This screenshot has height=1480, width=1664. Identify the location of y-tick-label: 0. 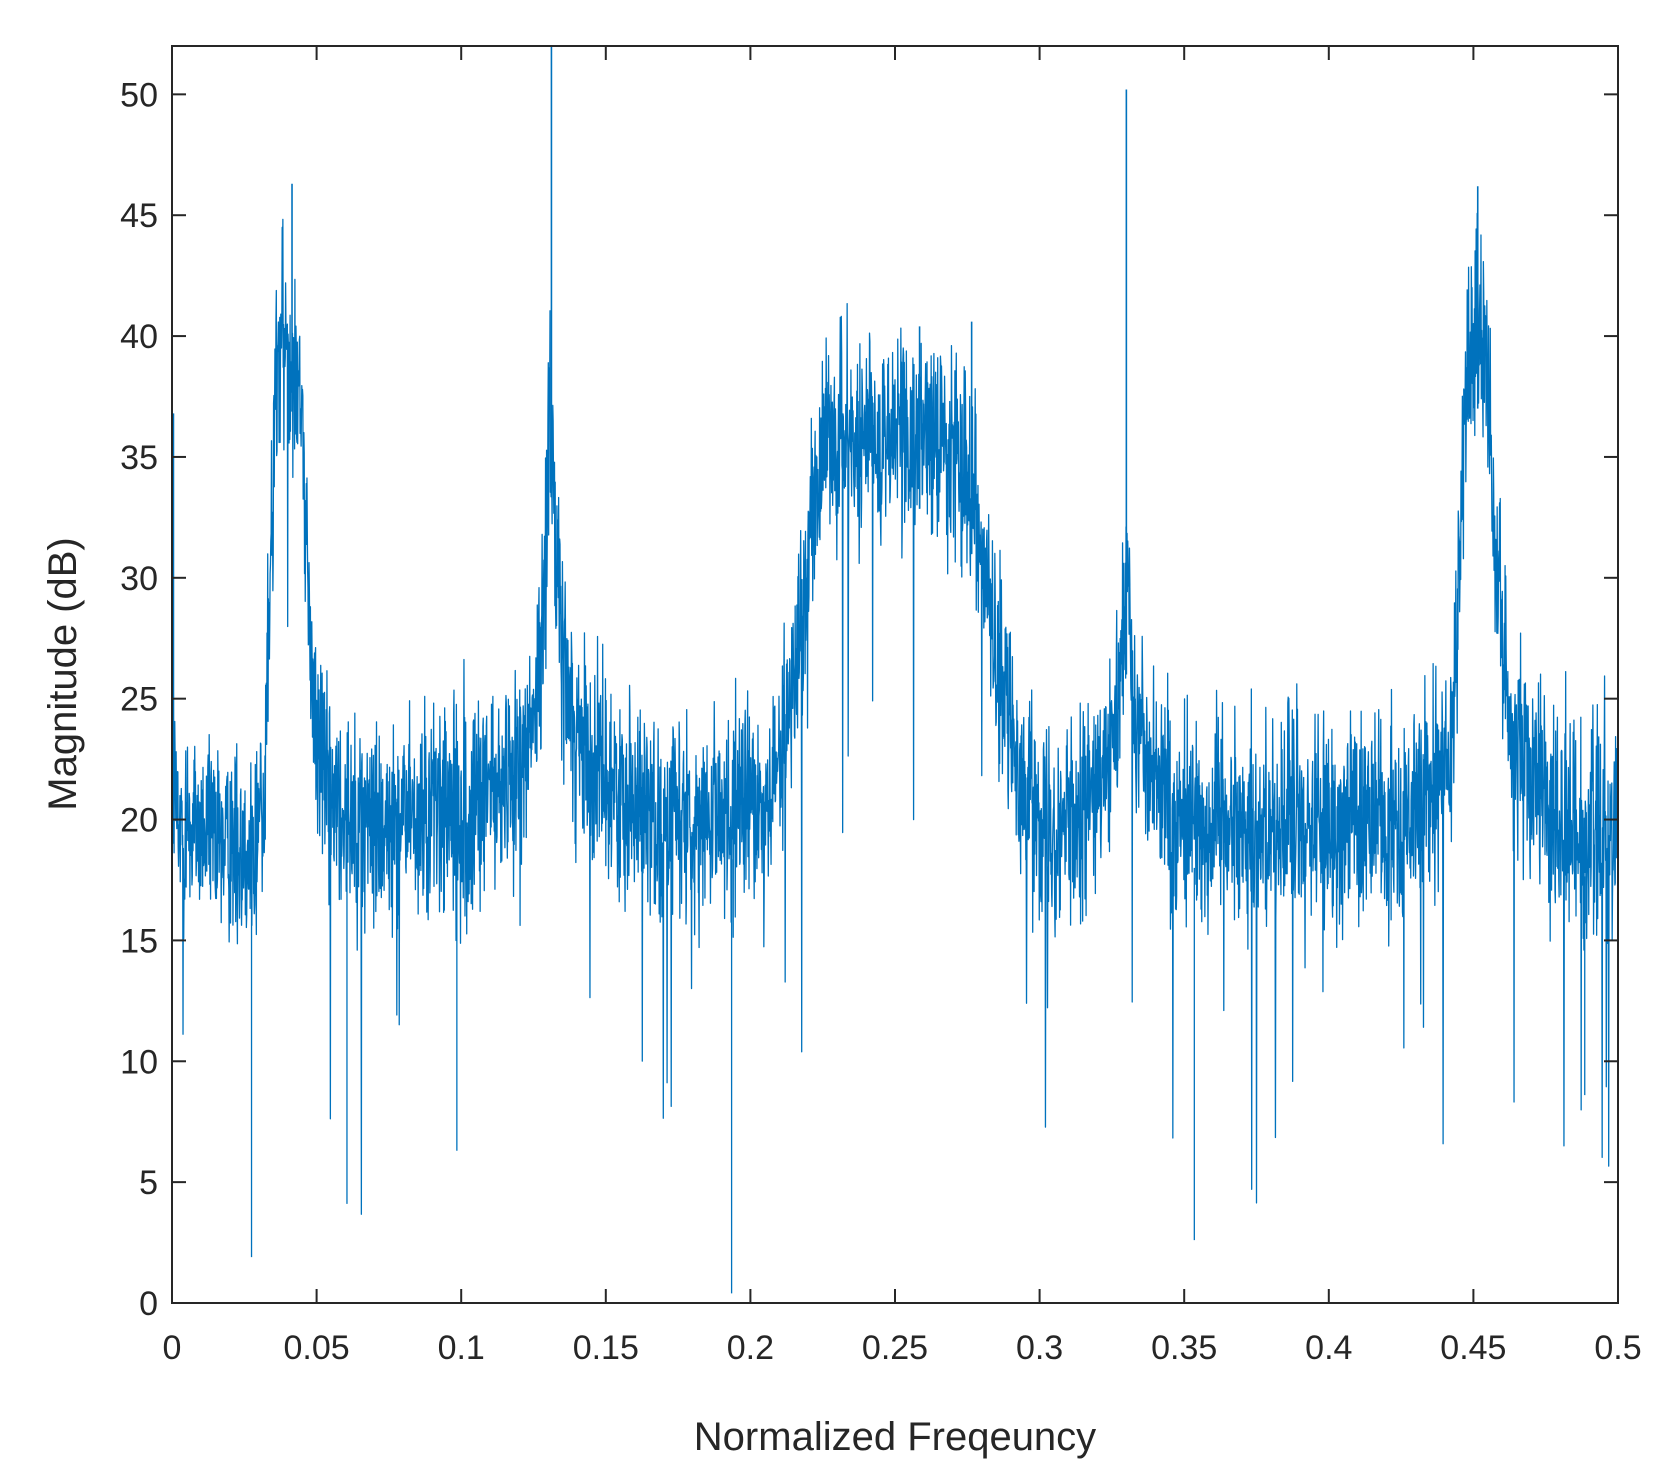
(148, 1304).